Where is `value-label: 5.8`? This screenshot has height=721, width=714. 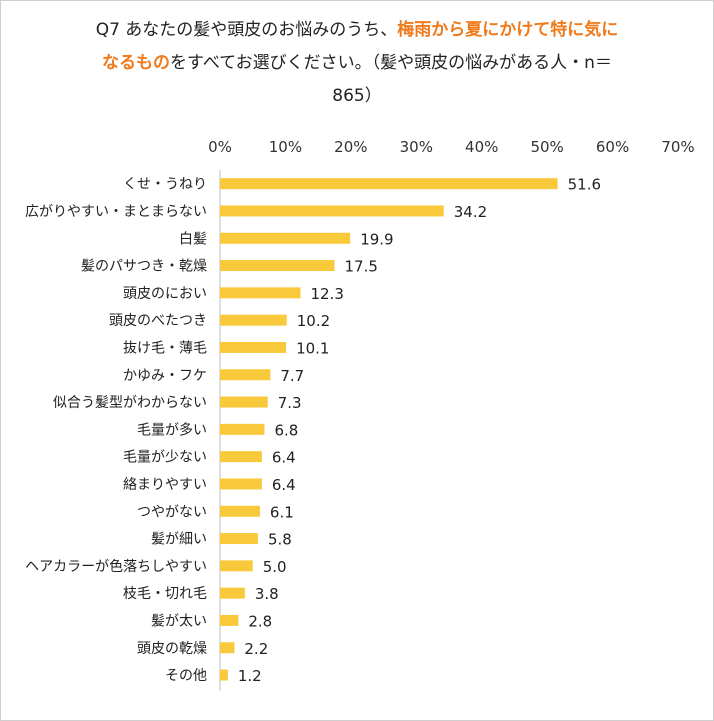
value-label: 5.8 is located at coordinates (280, 540).